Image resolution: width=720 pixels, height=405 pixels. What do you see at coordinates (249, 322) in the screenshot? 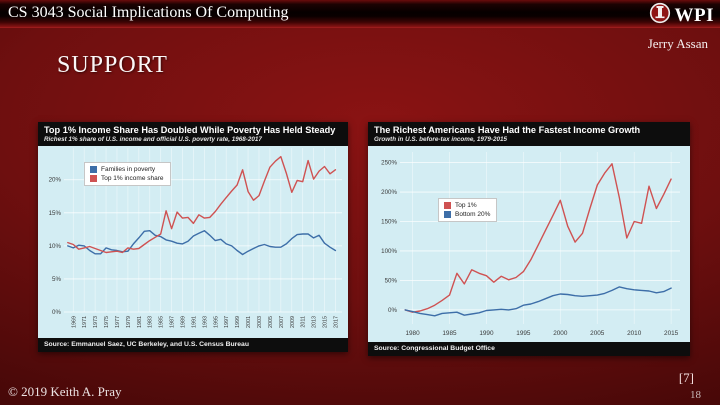
I see `svg-text: 2001` at bounding box center [249, 322].